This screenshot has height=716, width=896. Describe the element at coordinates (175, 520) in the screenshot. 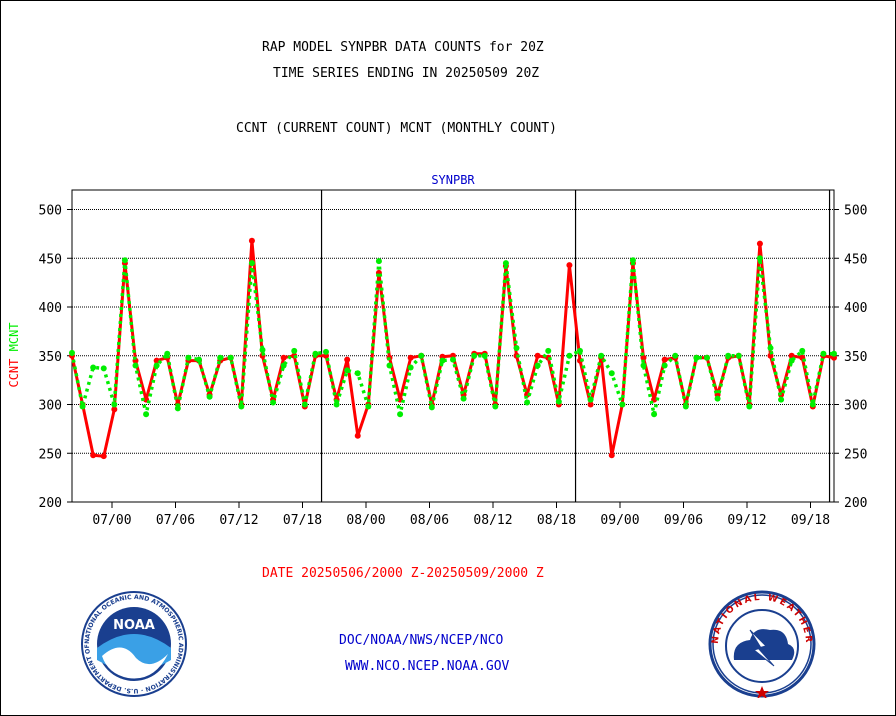

I see `x-tick-label: 07/06` at that location.